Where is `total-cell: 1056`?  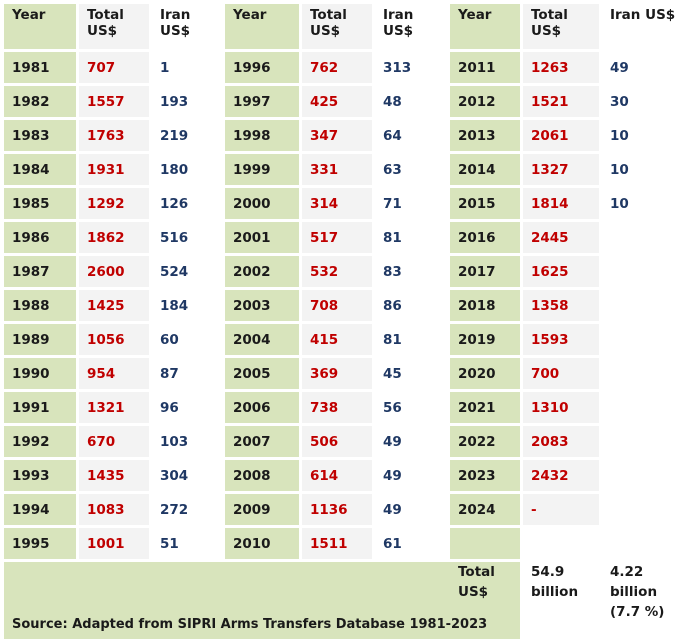 total-cell: 1056 is located at coordinates (114, 339).